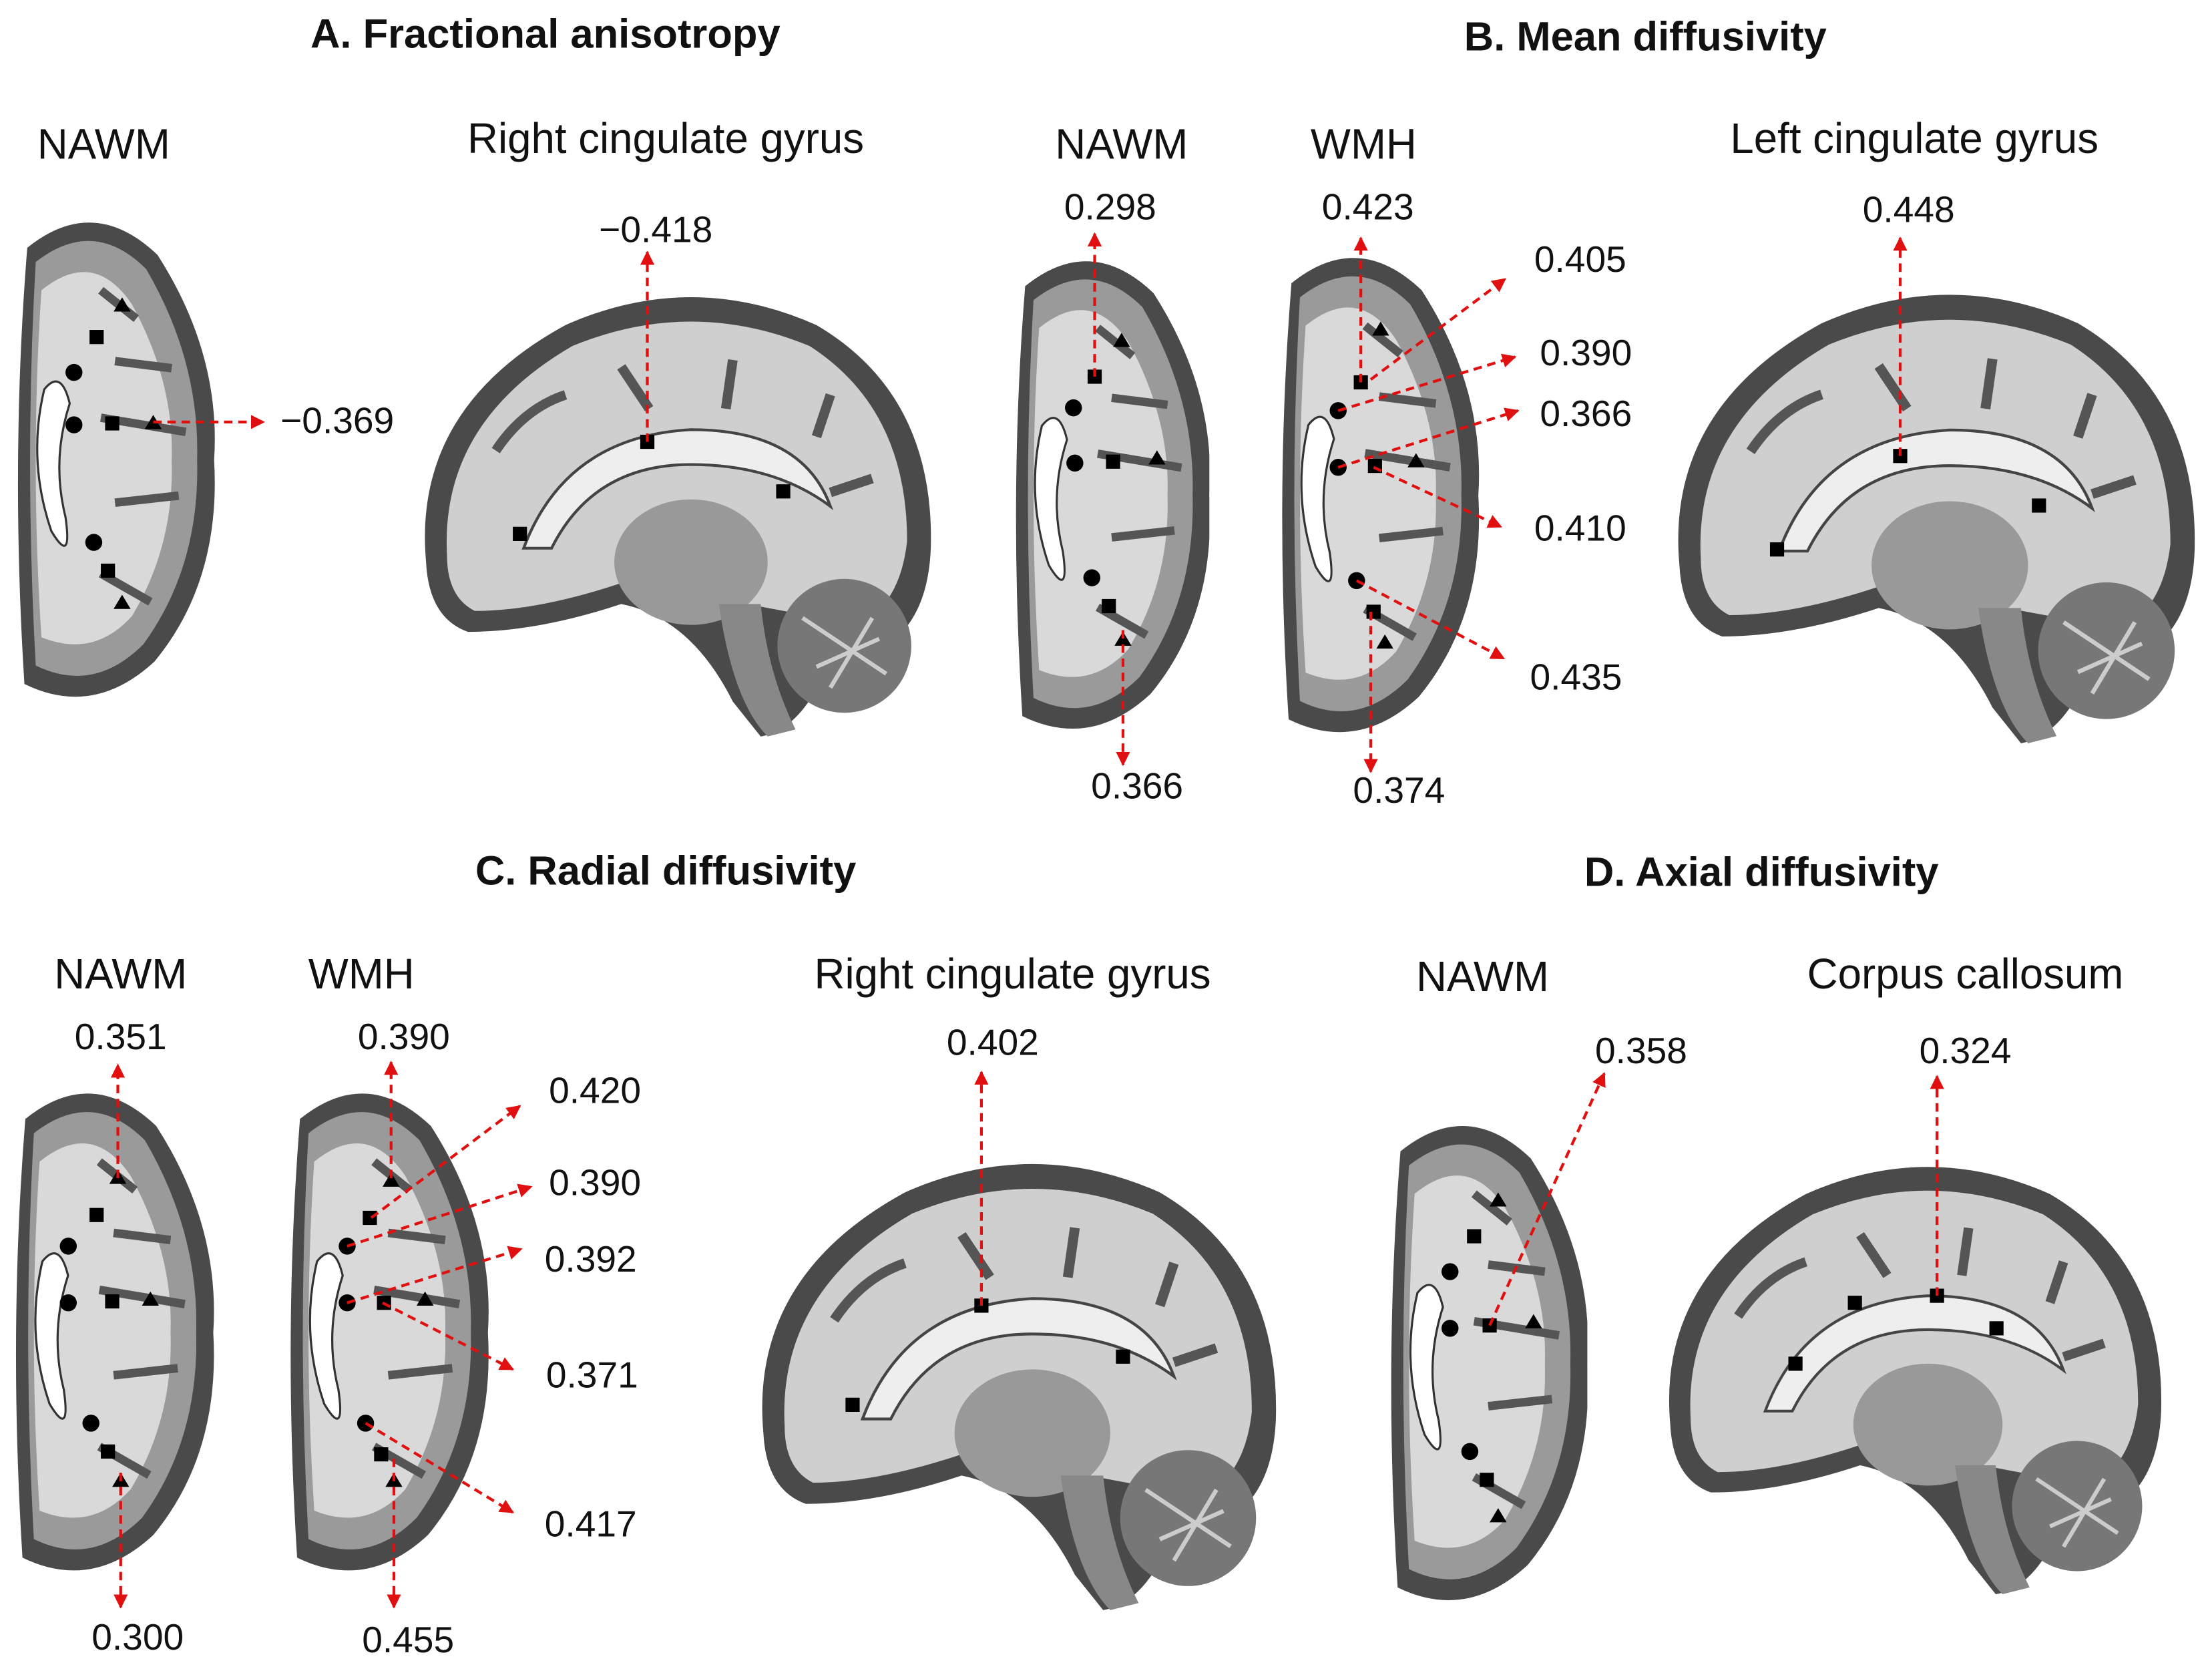 This screenshot has height=1671, width=2212. What do you see at coordinates (408, 1639) in the screenshot?
I see `value-label: 0.455` at bounding box center [408, 1639].